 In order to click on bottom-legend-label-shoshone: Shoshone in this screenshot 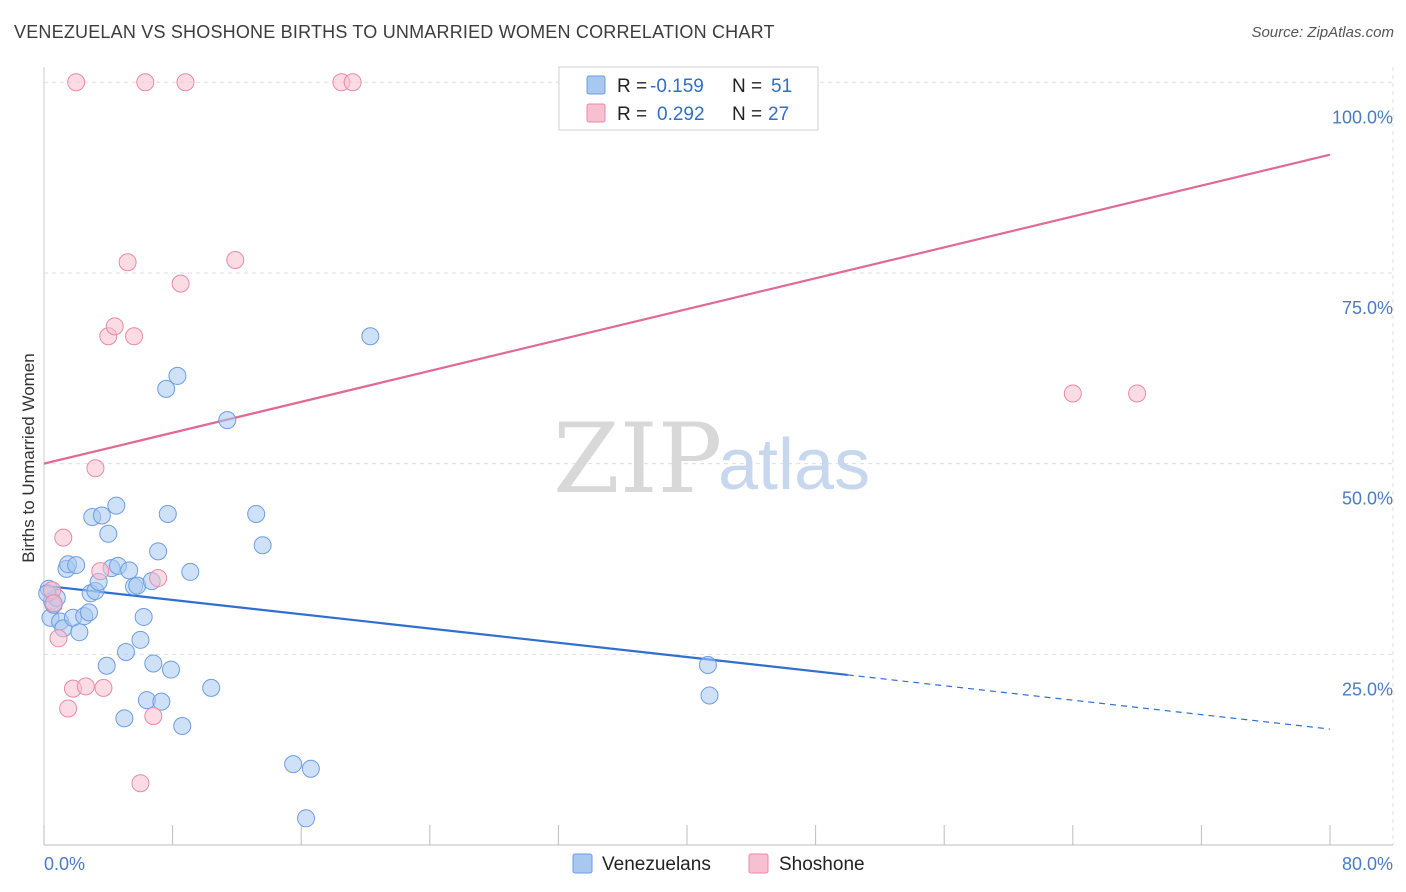, I will do `click(822, 864)`.